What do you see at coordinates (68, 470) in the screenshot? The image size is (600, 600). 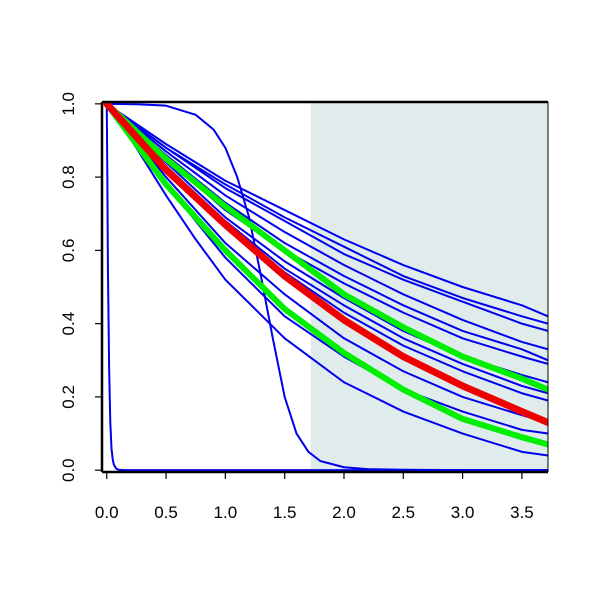 I see `y-tick-label: 0.0` at bounding box center [68, 470].